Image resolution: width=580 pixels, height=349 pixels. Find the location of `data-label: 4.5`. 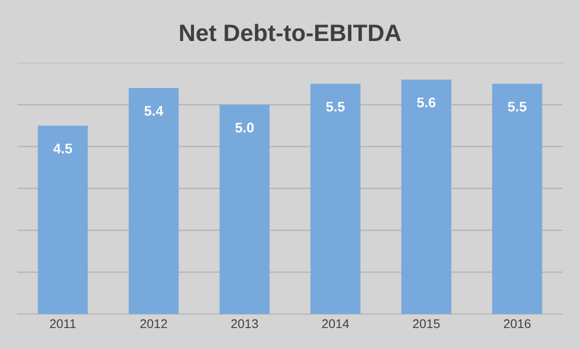

data-label: 4.5 is located at coordinates (62, 149).